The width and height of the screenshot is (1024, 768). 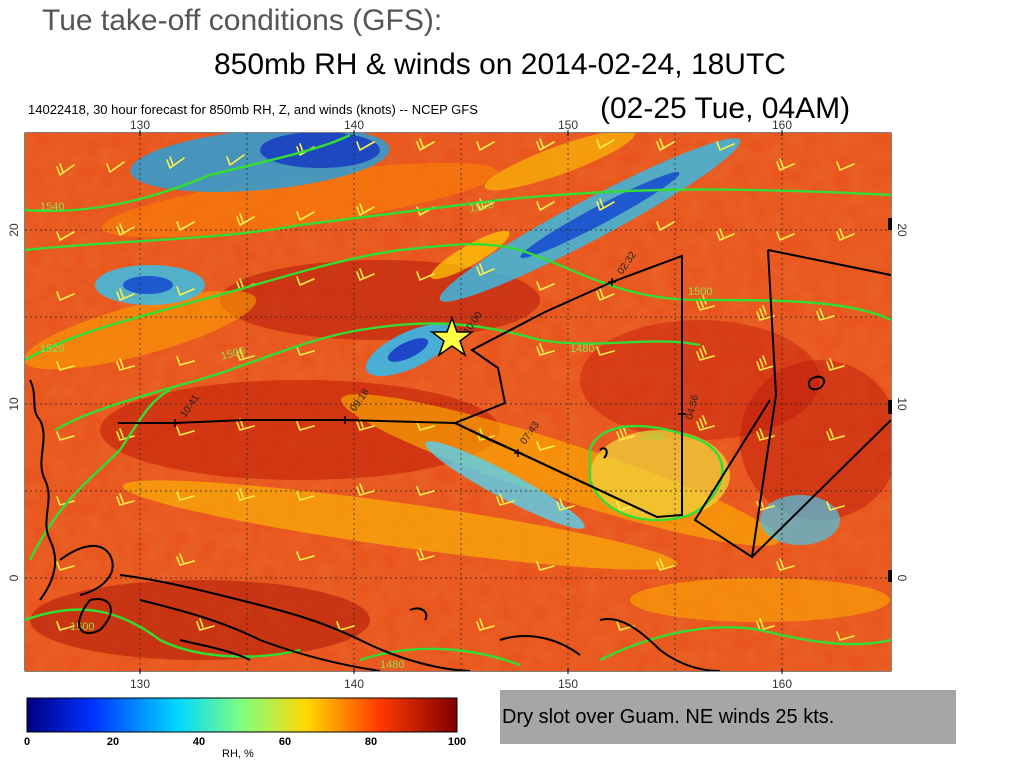 What do you see at coordinates (285, 742) in the screenshot?
I see `colorbar-tick: 60` at bounding box center [285, 742].